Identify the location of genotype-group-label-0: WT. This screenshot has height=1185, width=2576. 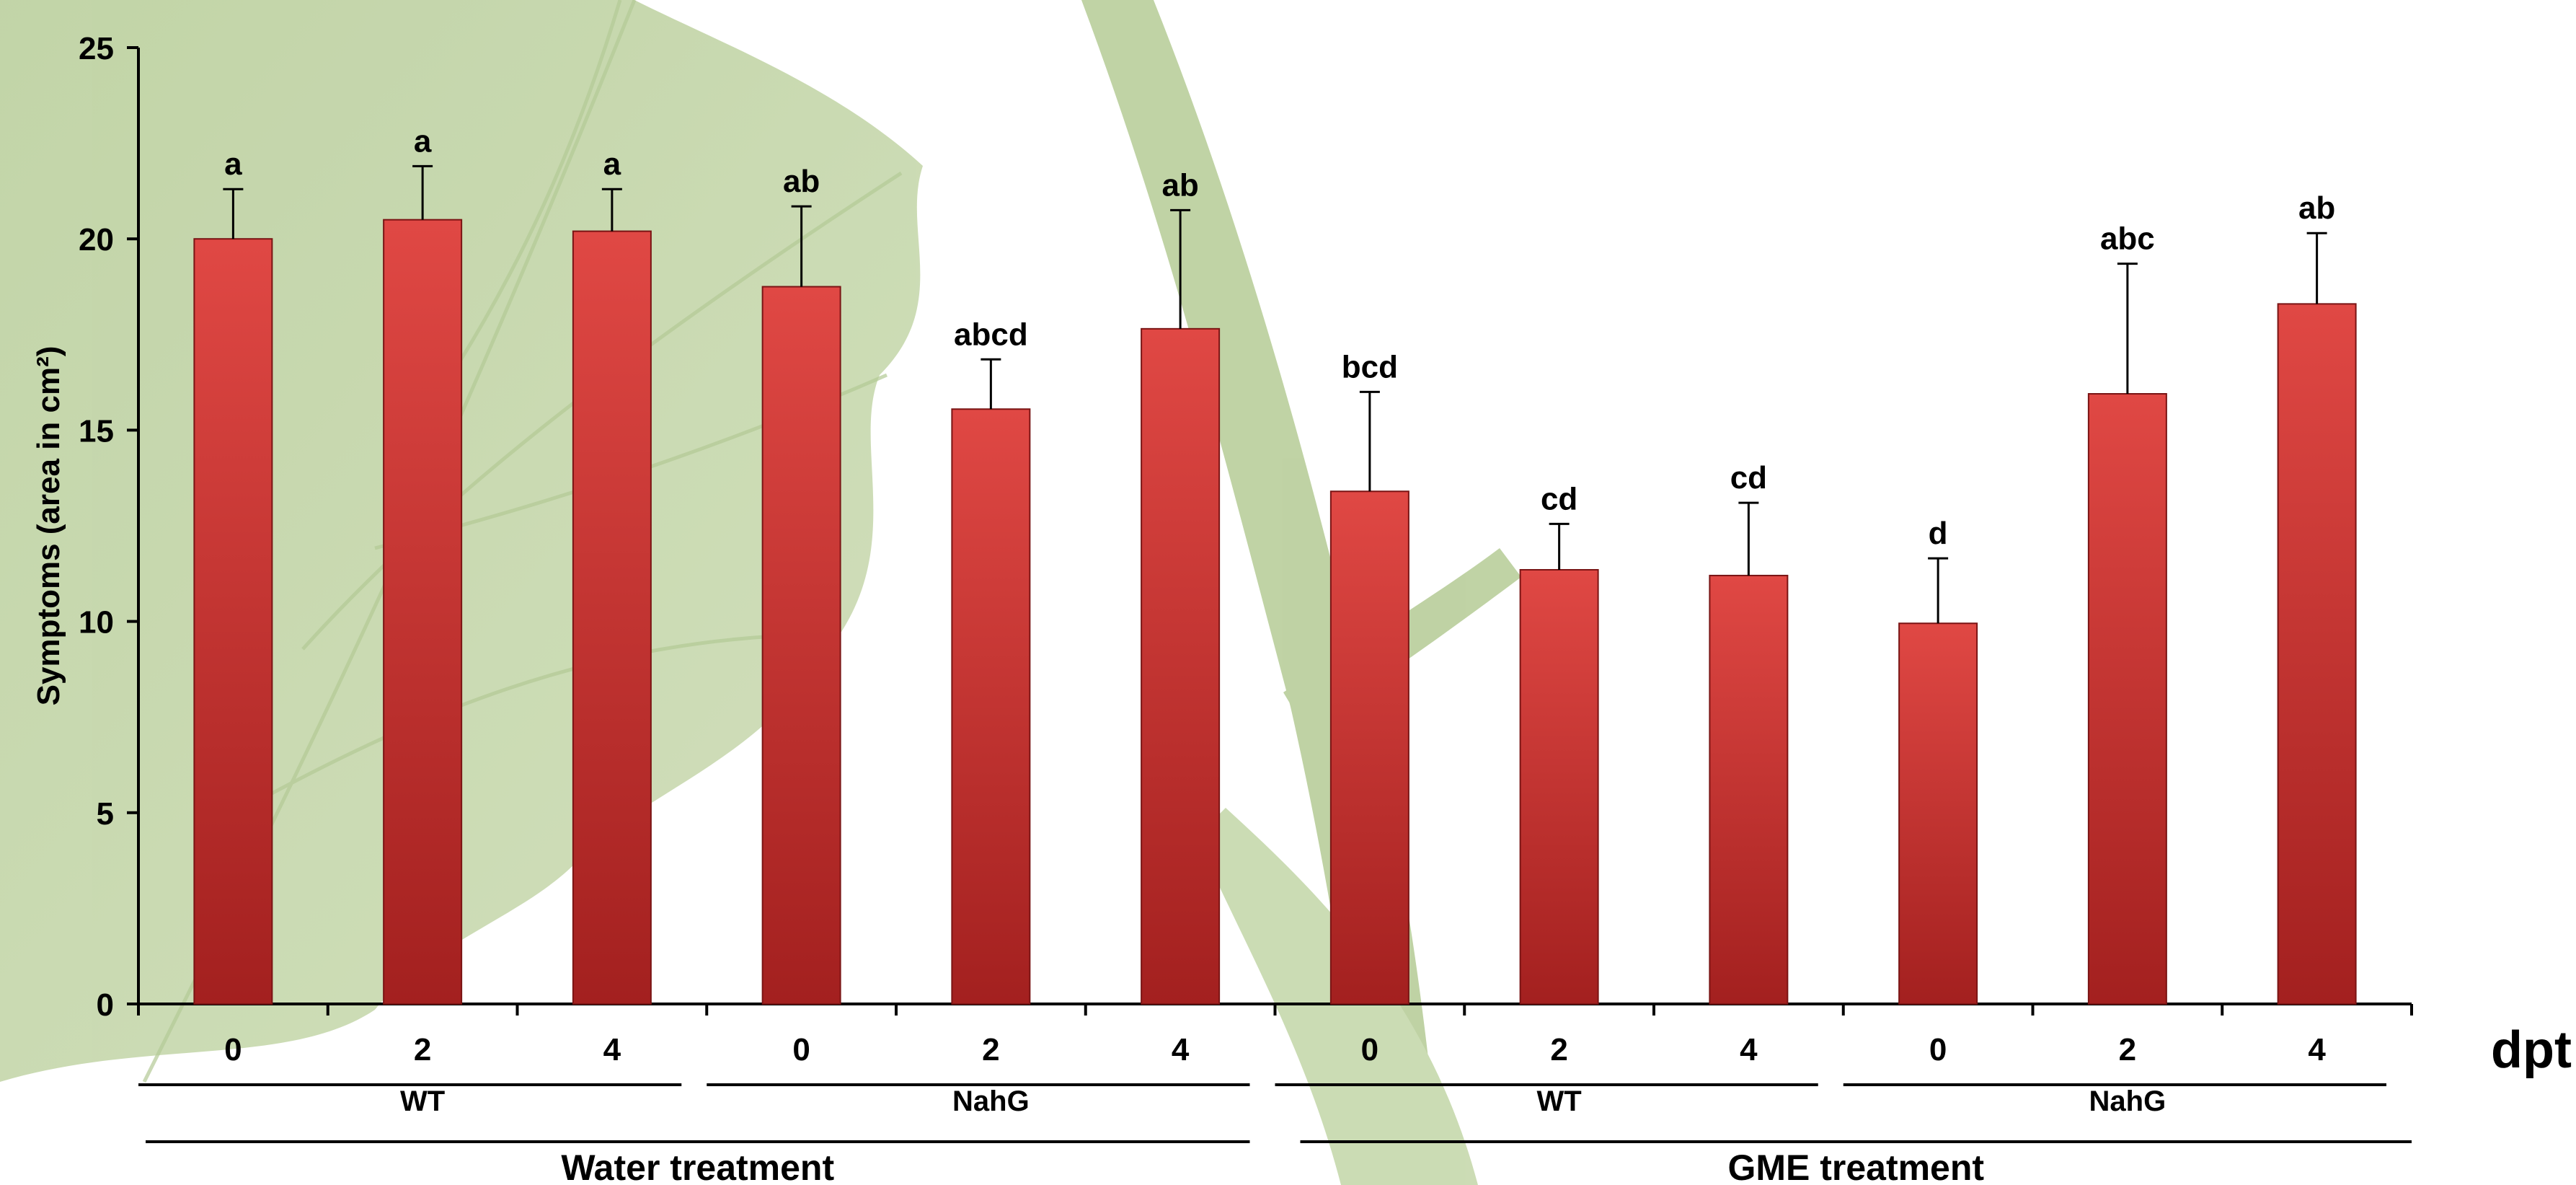
(422, 1101).